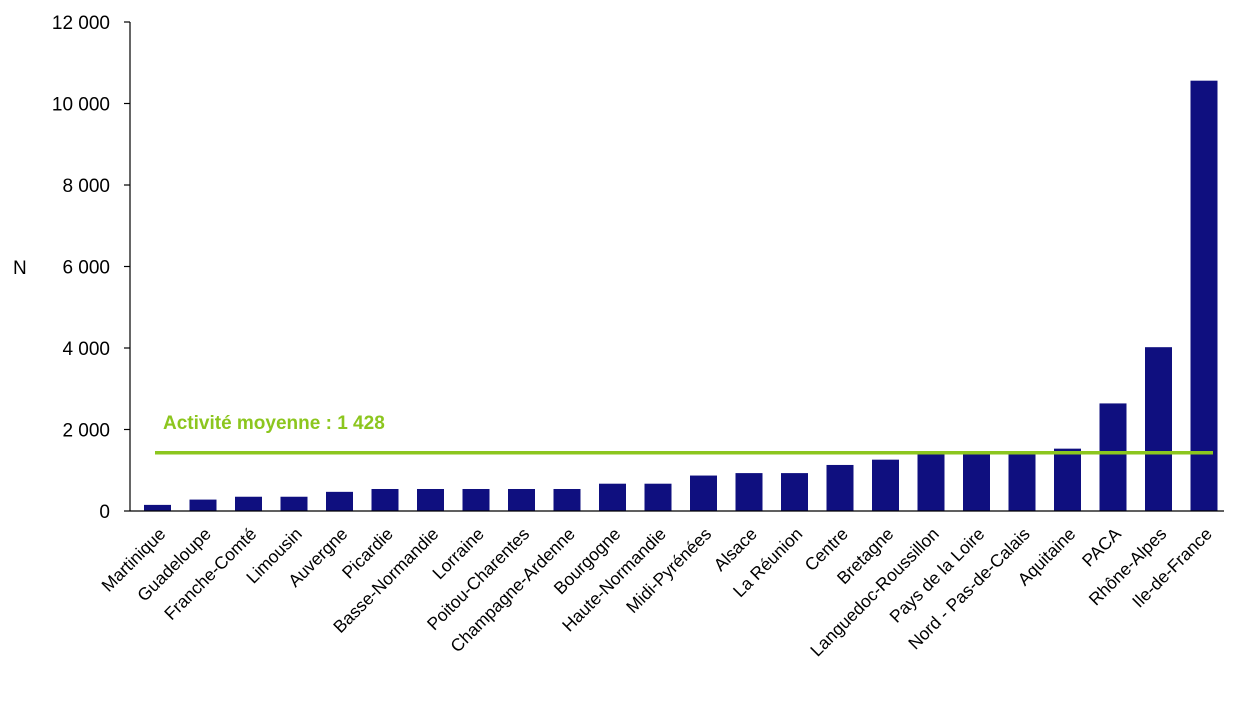  What do you see at coordinates (749, 492) in the screenshot?
I see `bar-alsace` at bounding box center [749, 492].